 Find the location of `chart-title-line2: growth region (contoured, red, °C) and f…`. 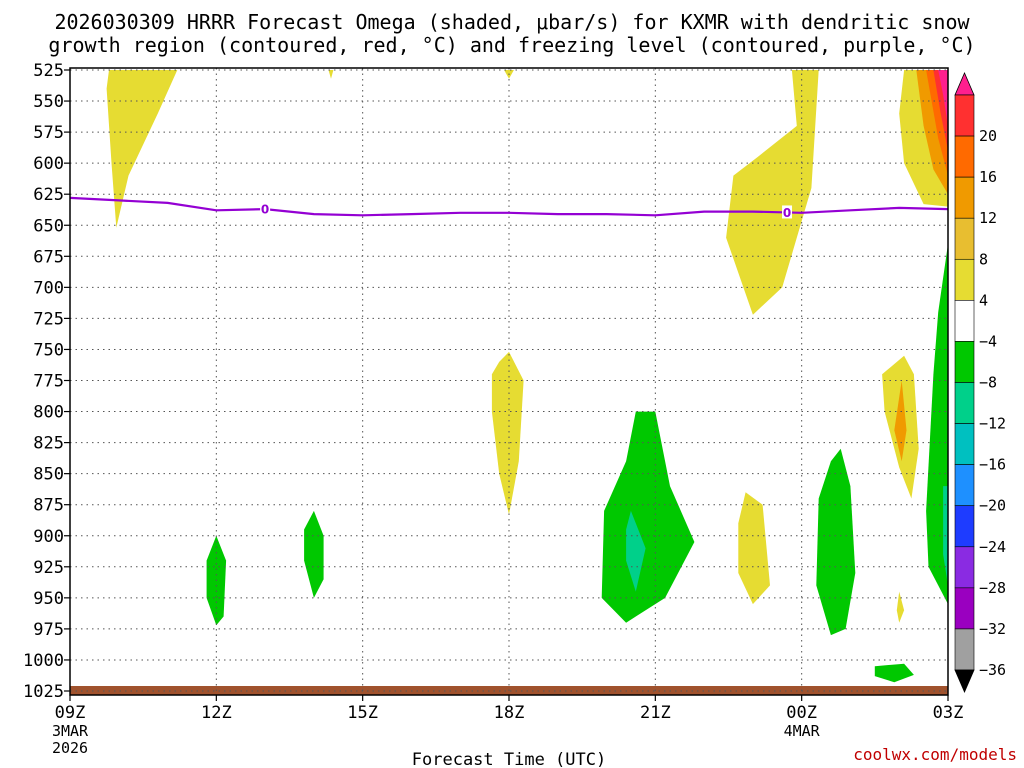

chart-title-line2: growth region (contoured, red, °C) and f… is located at coordinates (511, 45).